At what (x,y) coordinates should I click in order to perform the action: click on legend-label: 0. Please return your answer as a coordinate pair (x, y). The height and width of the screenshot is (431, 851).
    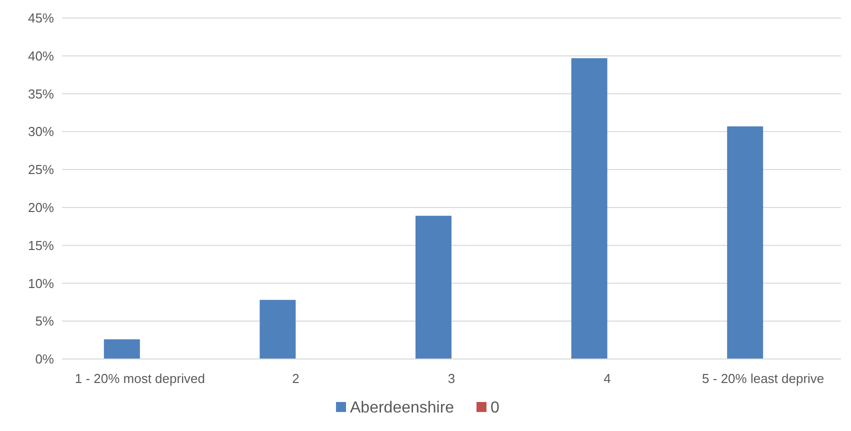
    Looking at the image, I should click on (495, 408).